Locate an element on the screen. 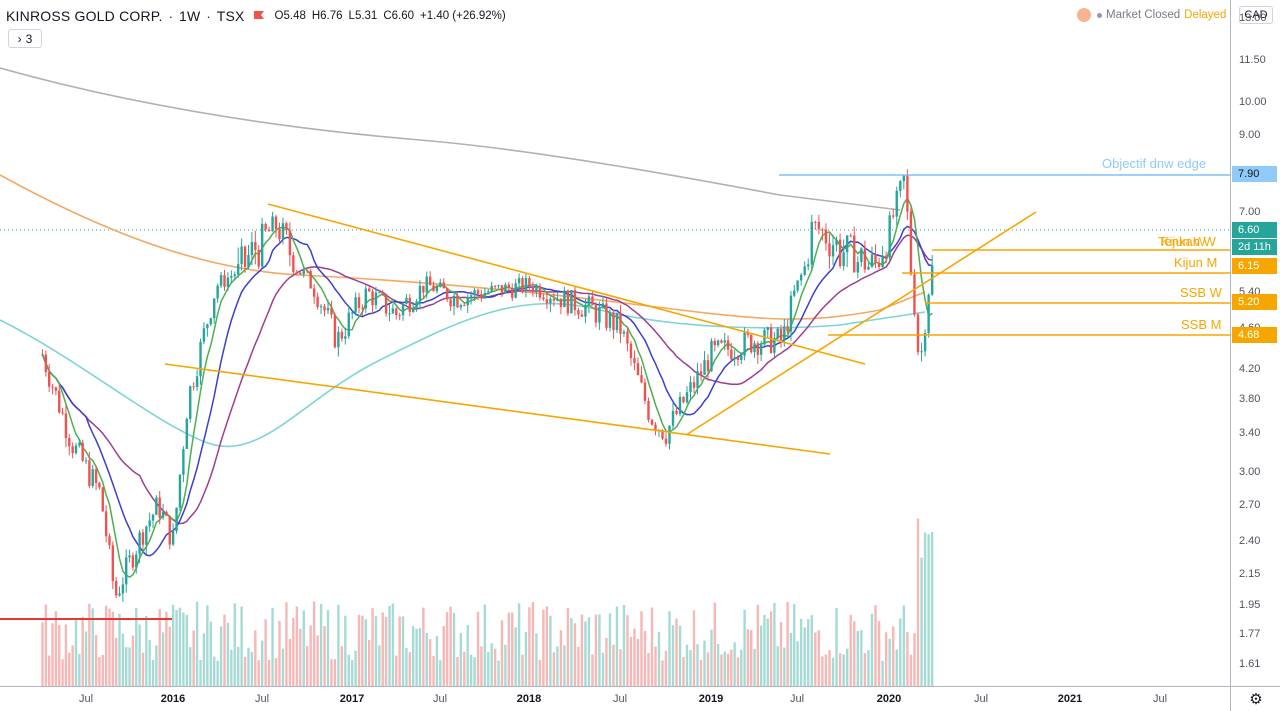 This screenshot has width=1280, height=711. price-label-ssb_m: 4.68 is located at coordinates (1254, 335).